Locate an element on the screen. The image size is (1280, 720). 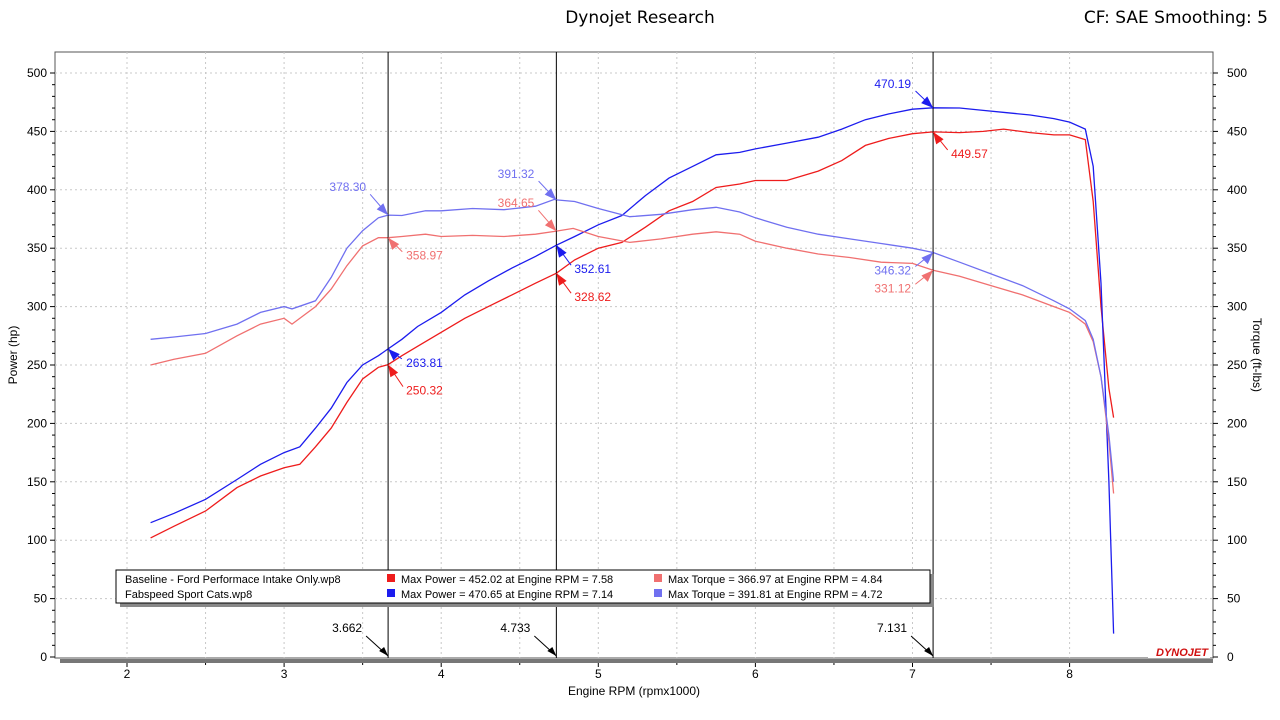
legend-max-torque: Max Torque = 366.97 at Engine RPM = 4.84 is located at coordinates (775, 580).